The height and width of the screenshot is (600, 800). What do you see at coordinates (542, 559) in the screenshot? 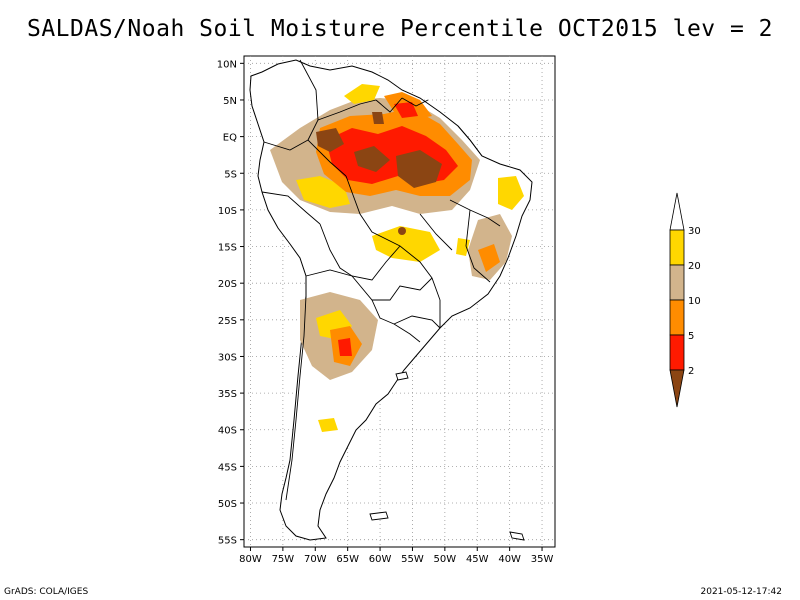
I see `lon-tick-label: 35W` at bounding box center [542, 559].